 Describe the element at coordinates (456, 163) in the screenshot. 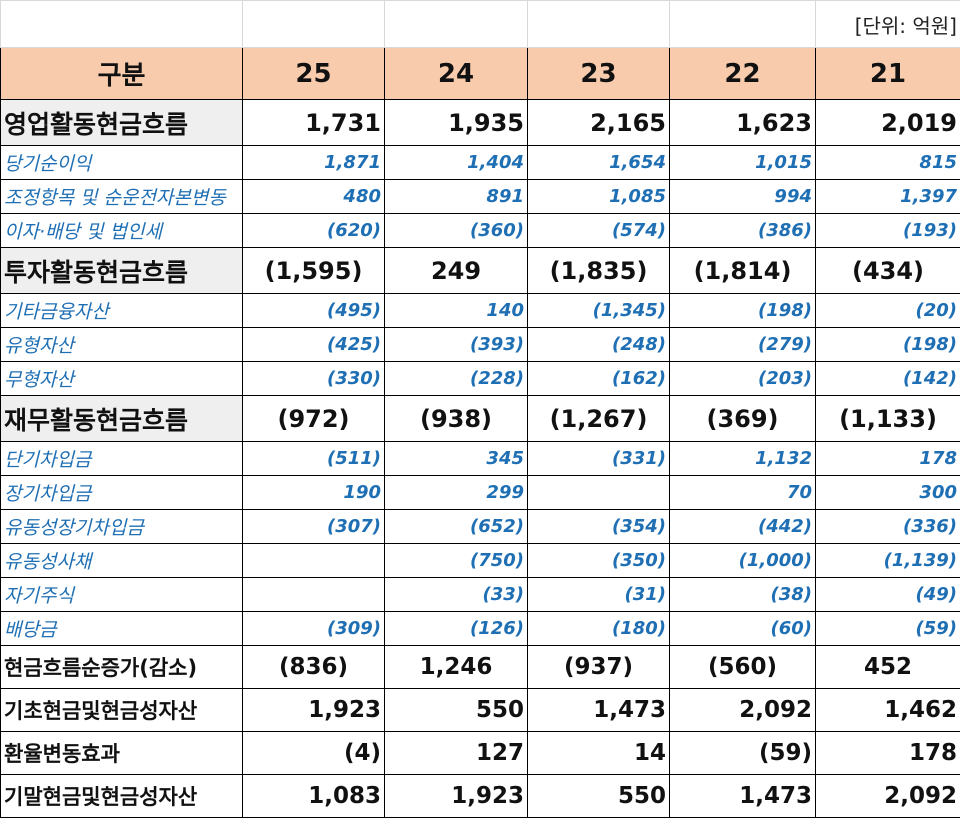

I see `value-cell: 1,404` at that location.